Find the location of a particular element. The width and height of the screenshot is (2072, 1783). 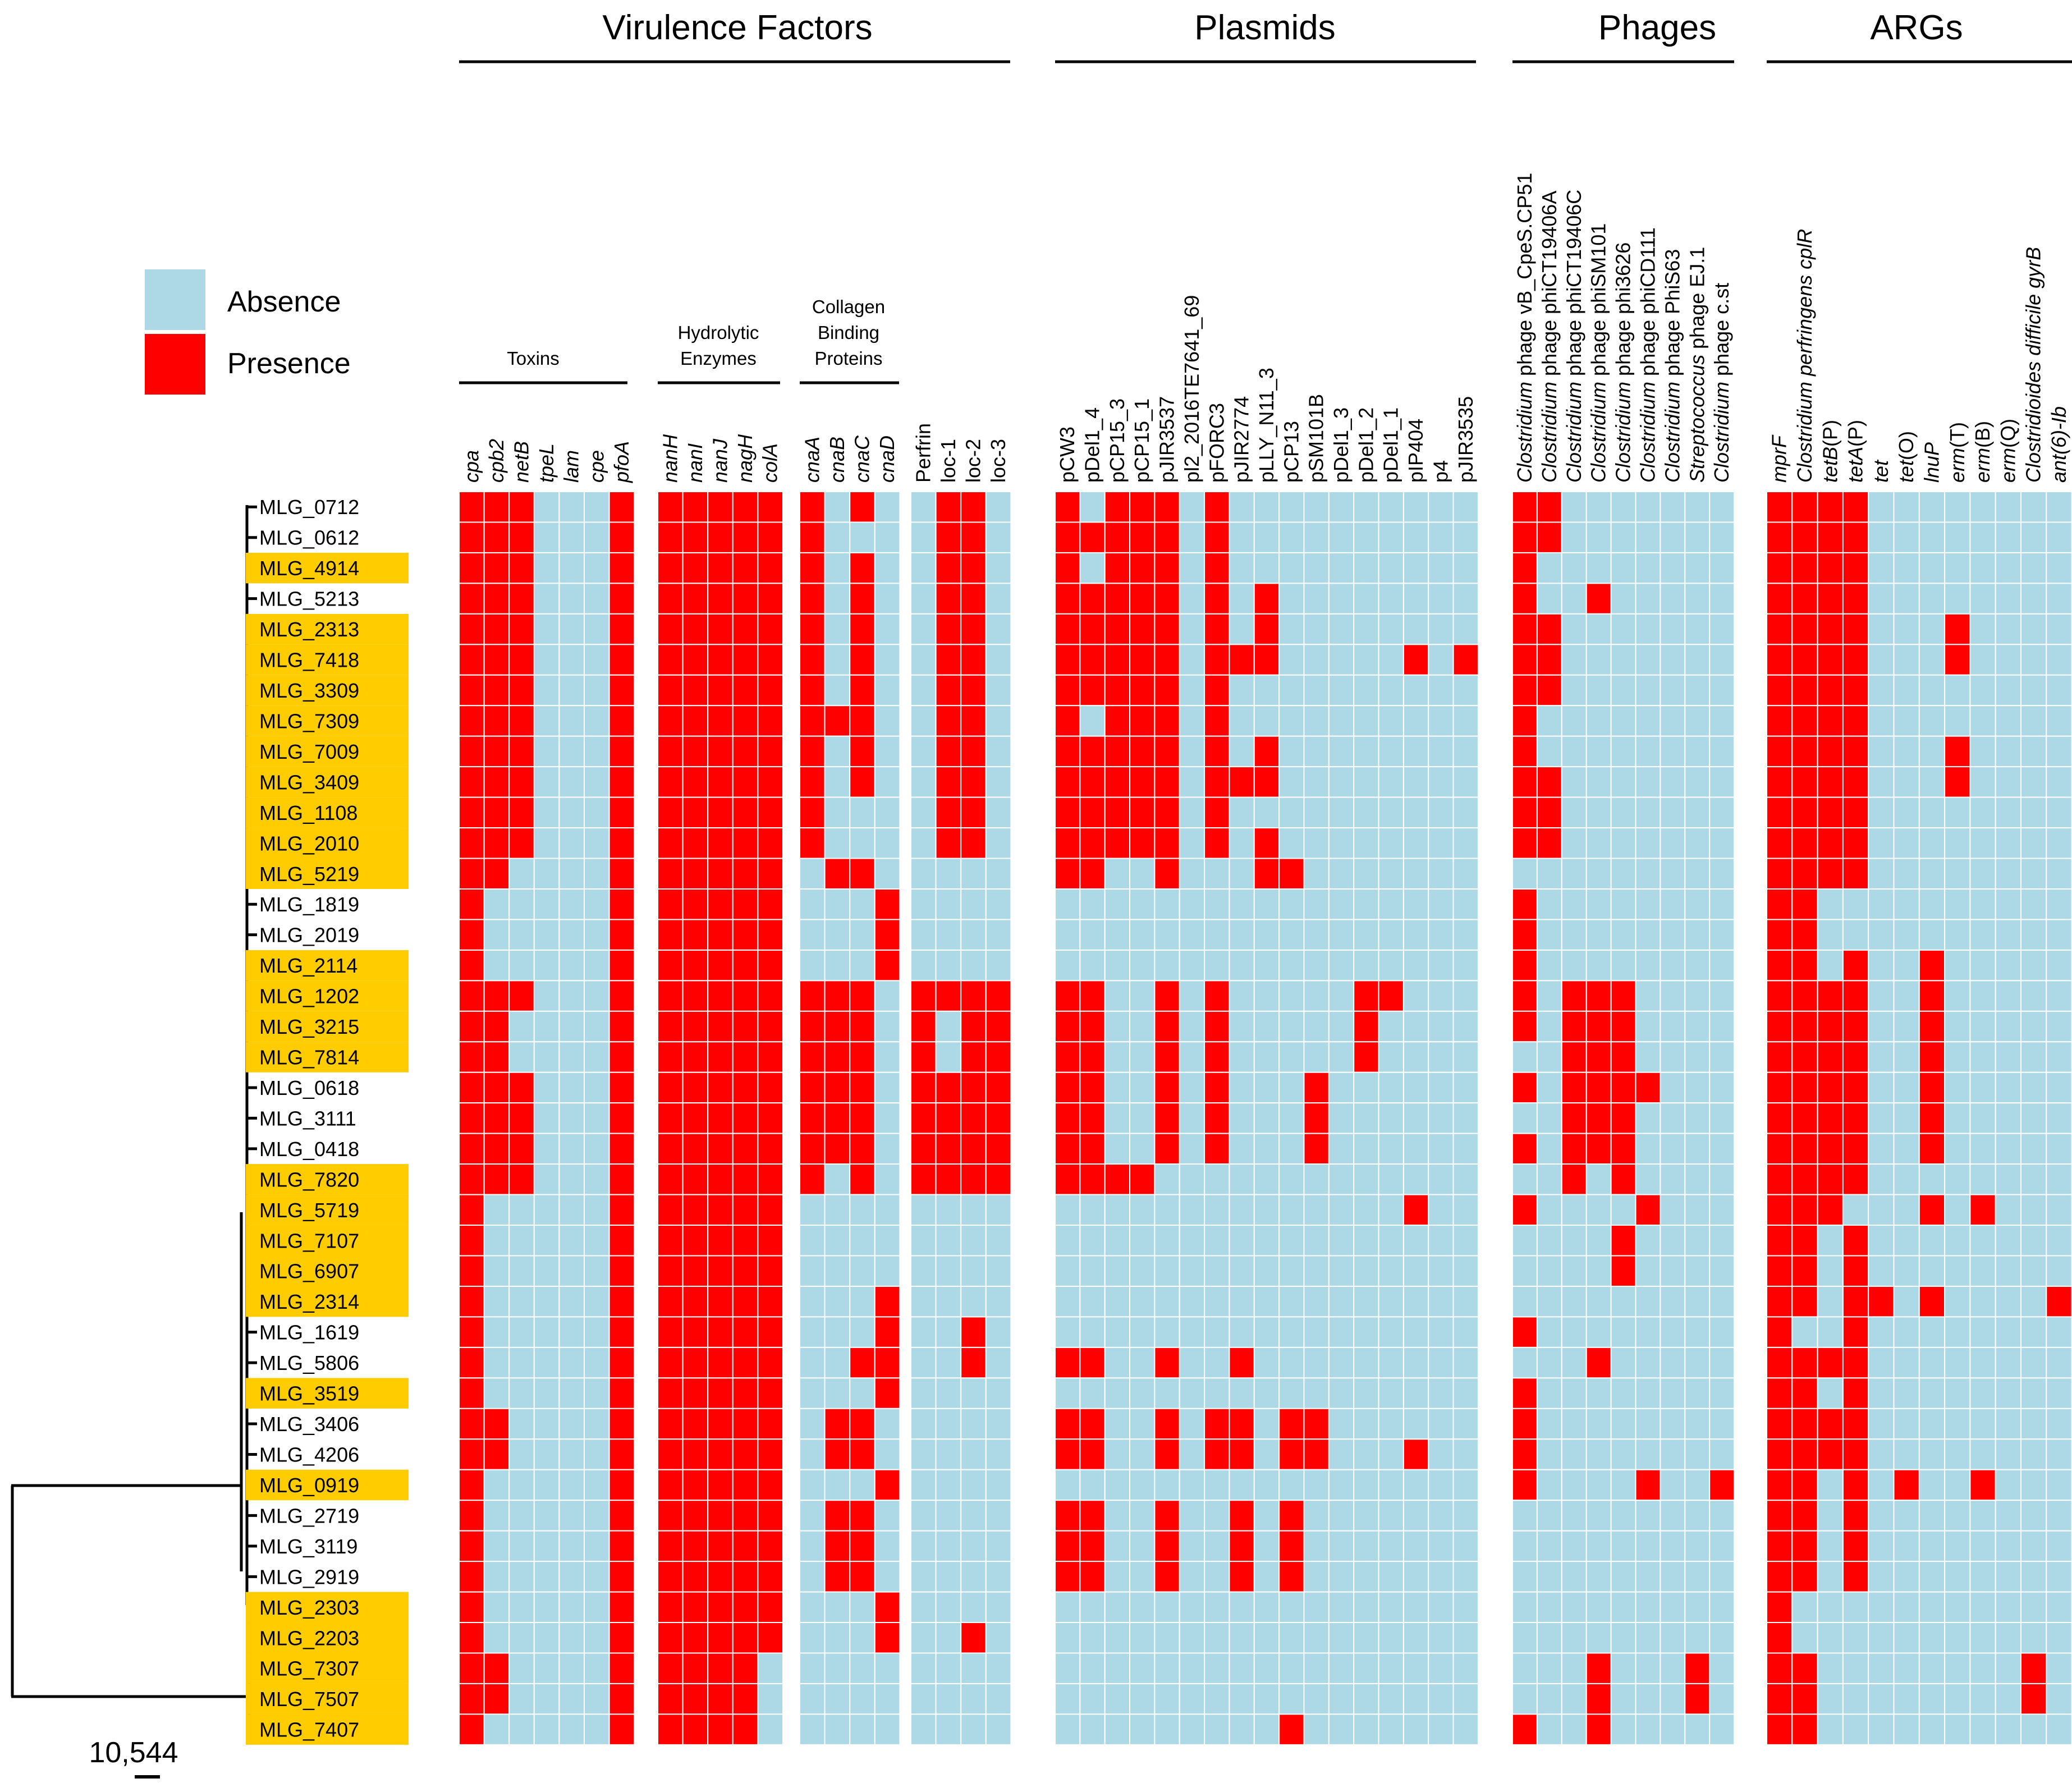

heatmap-cell-mlg-2114-b6-c9 is located at coordinates (2008, 965).